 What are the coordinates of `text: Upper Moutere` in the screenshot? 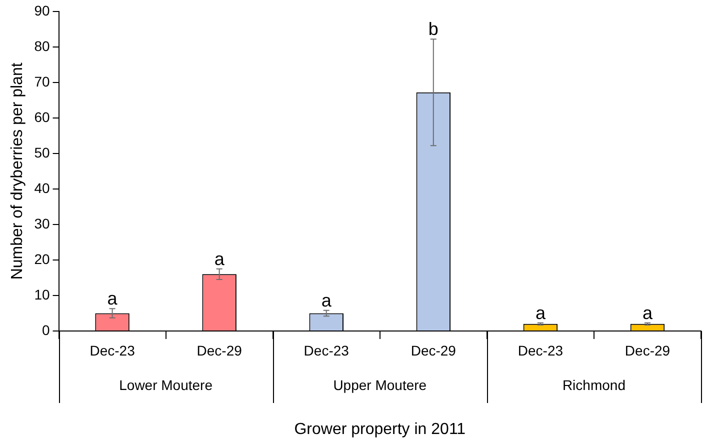 It's located at (380, 384).